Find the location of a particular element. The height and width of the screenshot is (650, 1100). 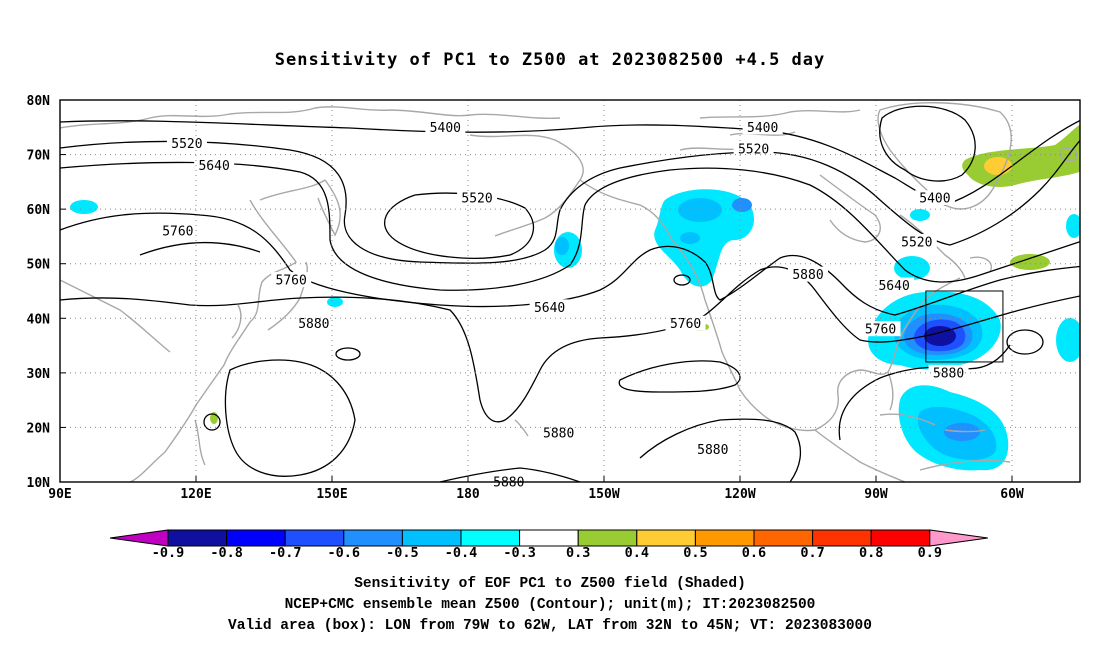

colorbar-label: -0.6 is located at coordinates (344, 553).